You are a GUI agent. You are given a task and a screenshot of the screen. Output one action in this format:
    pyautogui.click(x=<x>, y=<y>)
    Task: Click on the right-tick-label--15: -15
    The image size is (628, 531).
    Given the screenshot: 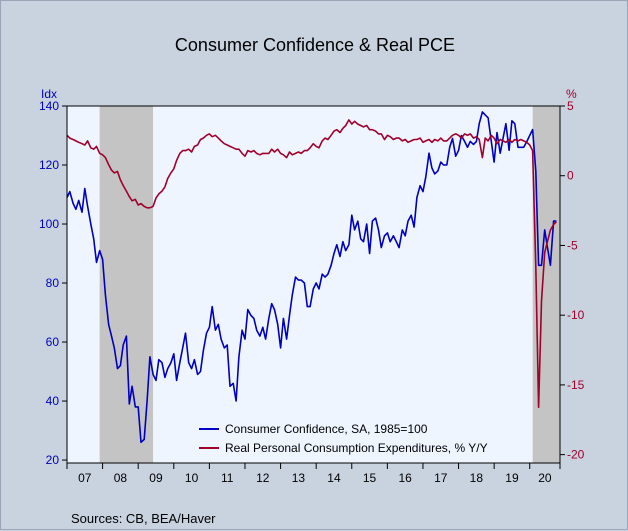 What is the action you would take?
    pyautogui.click(x=576, y=385)
    